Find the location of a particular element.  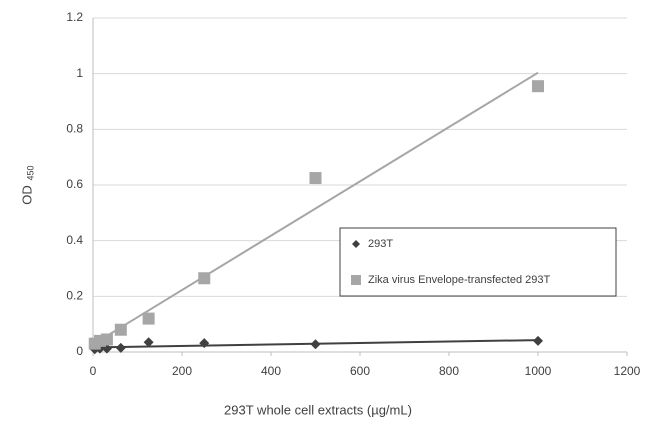

x-tick-label: 0 is located at coordinates (93, 371).